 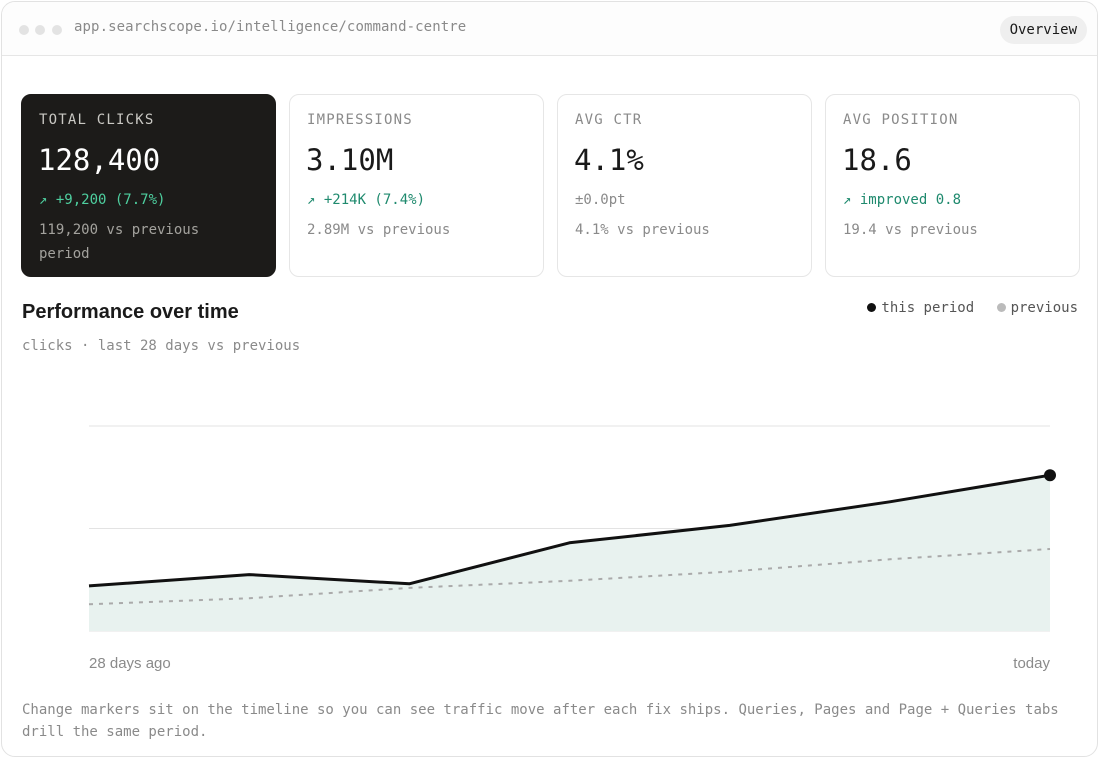 I want to click on legend-item-this-period: this period, so click(x=920, y=308).